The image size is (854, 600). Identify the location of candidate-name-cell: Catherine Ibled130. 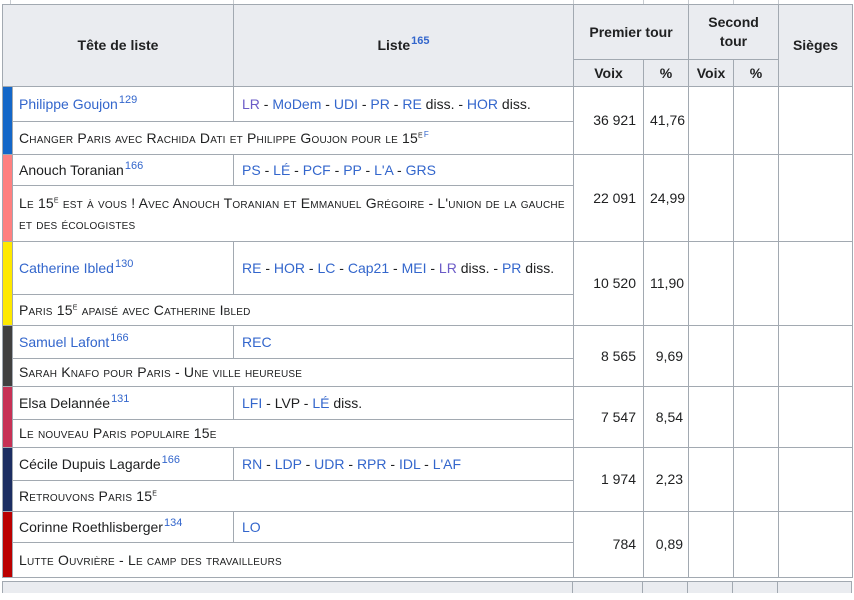
(123, 268).